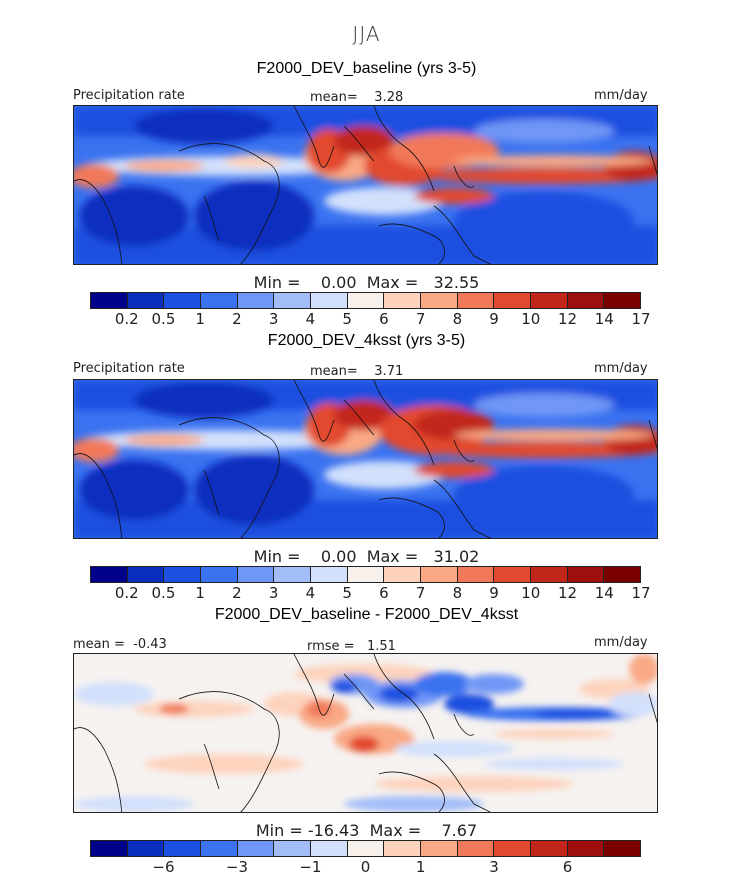  What do you see at coordinates (370, 319) in the screenshot?
I see `panel-1-colorbar-ticks: 0.2 0.5 1 2 3 4 5 6 7 8 9 10 12 14 17` at bounding box center [370, 319].